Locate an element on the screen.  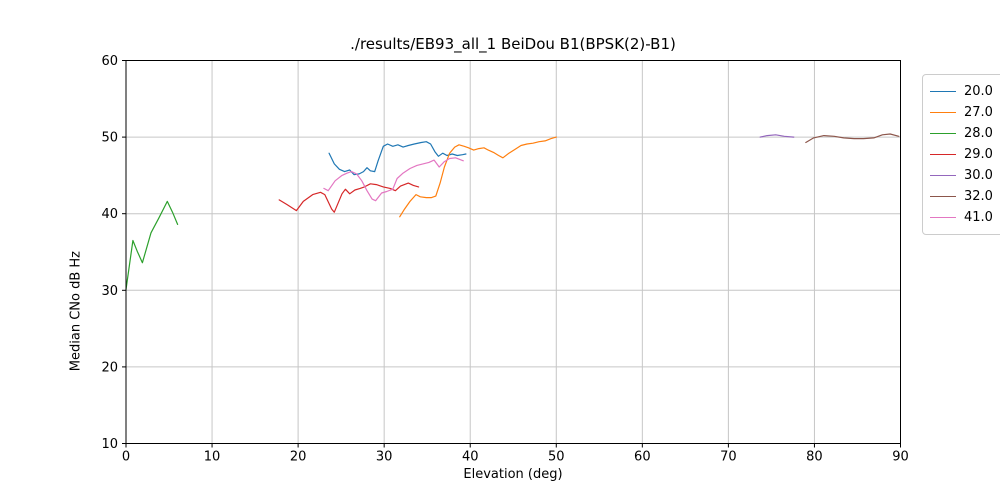
series-line-32.0 is located at coordinates (852, 138).